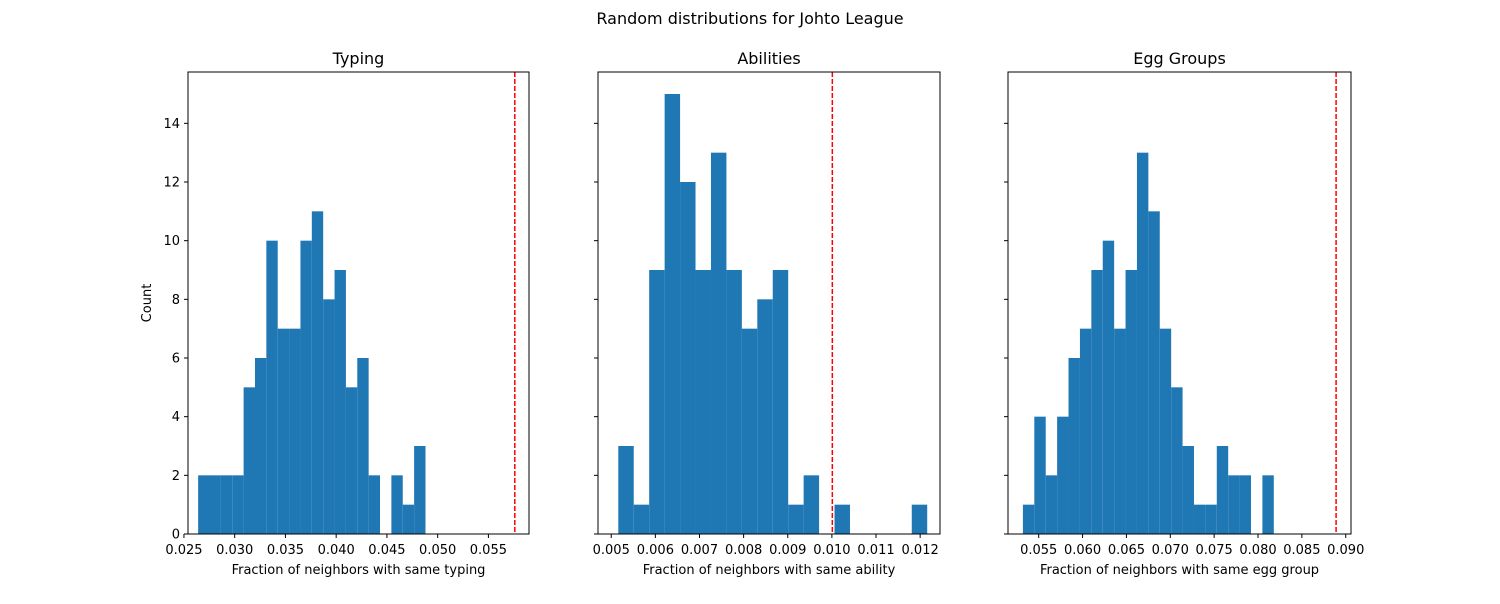  I want to click on x-tick-label: 0.007, so click(699, 550).